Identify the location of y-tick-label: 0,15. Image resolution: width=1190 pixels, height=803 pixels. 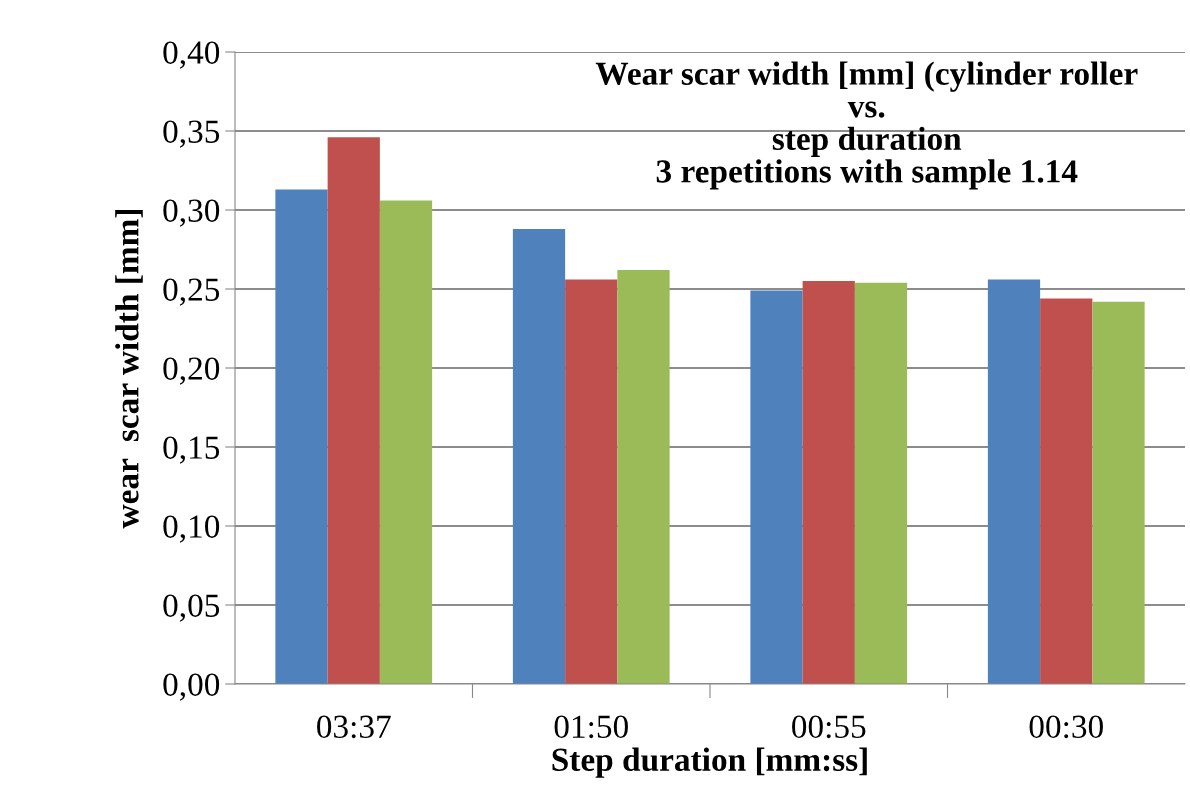
(191, 450).